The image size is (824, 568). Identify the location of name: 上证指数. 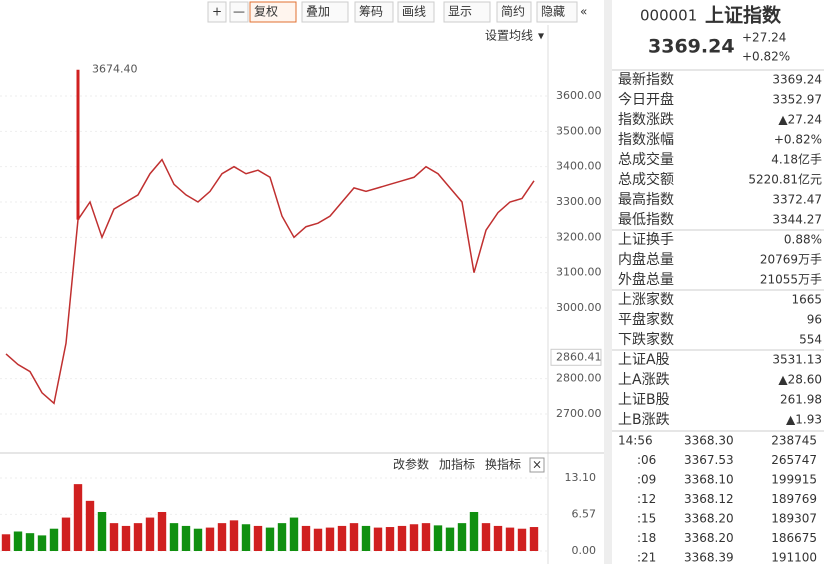
(743, 15).